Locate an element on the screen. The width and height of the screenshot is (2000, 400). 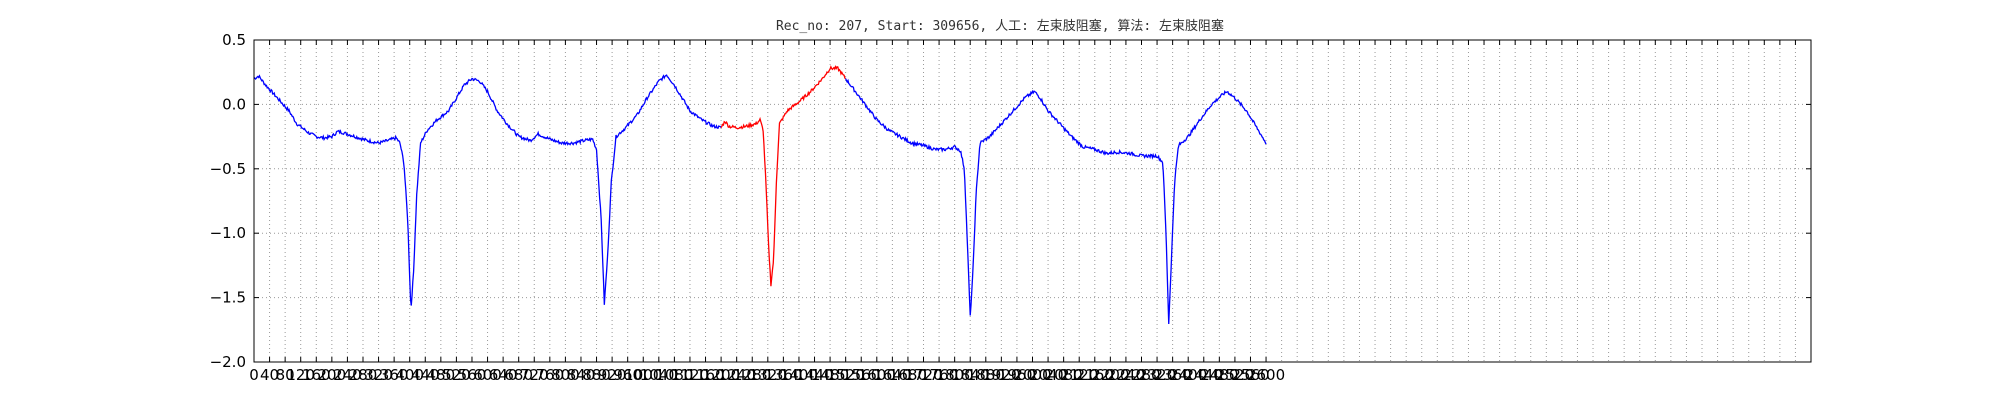
x-tick-label: 2040 is located at coordinates (1048, 375).